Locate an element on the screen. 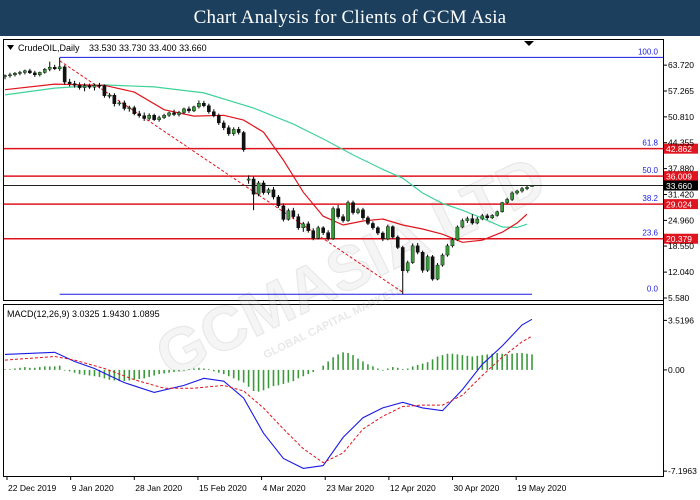 The width and height of the screenshot is (700, 500). x-tick-label: 9 Jan 2020 is located at coordinates (93, 488).